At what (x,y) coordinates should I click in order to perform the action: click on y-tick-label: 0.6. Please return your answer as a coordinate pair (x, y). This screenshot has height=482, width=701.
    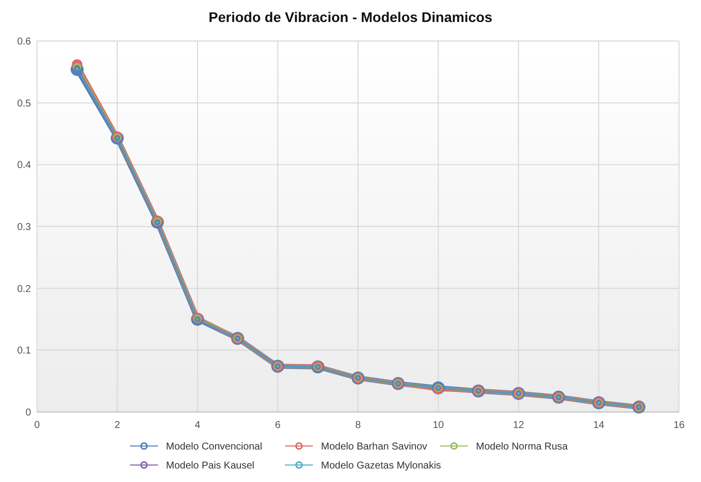
    Looking at the image, I should click on (24, 42).